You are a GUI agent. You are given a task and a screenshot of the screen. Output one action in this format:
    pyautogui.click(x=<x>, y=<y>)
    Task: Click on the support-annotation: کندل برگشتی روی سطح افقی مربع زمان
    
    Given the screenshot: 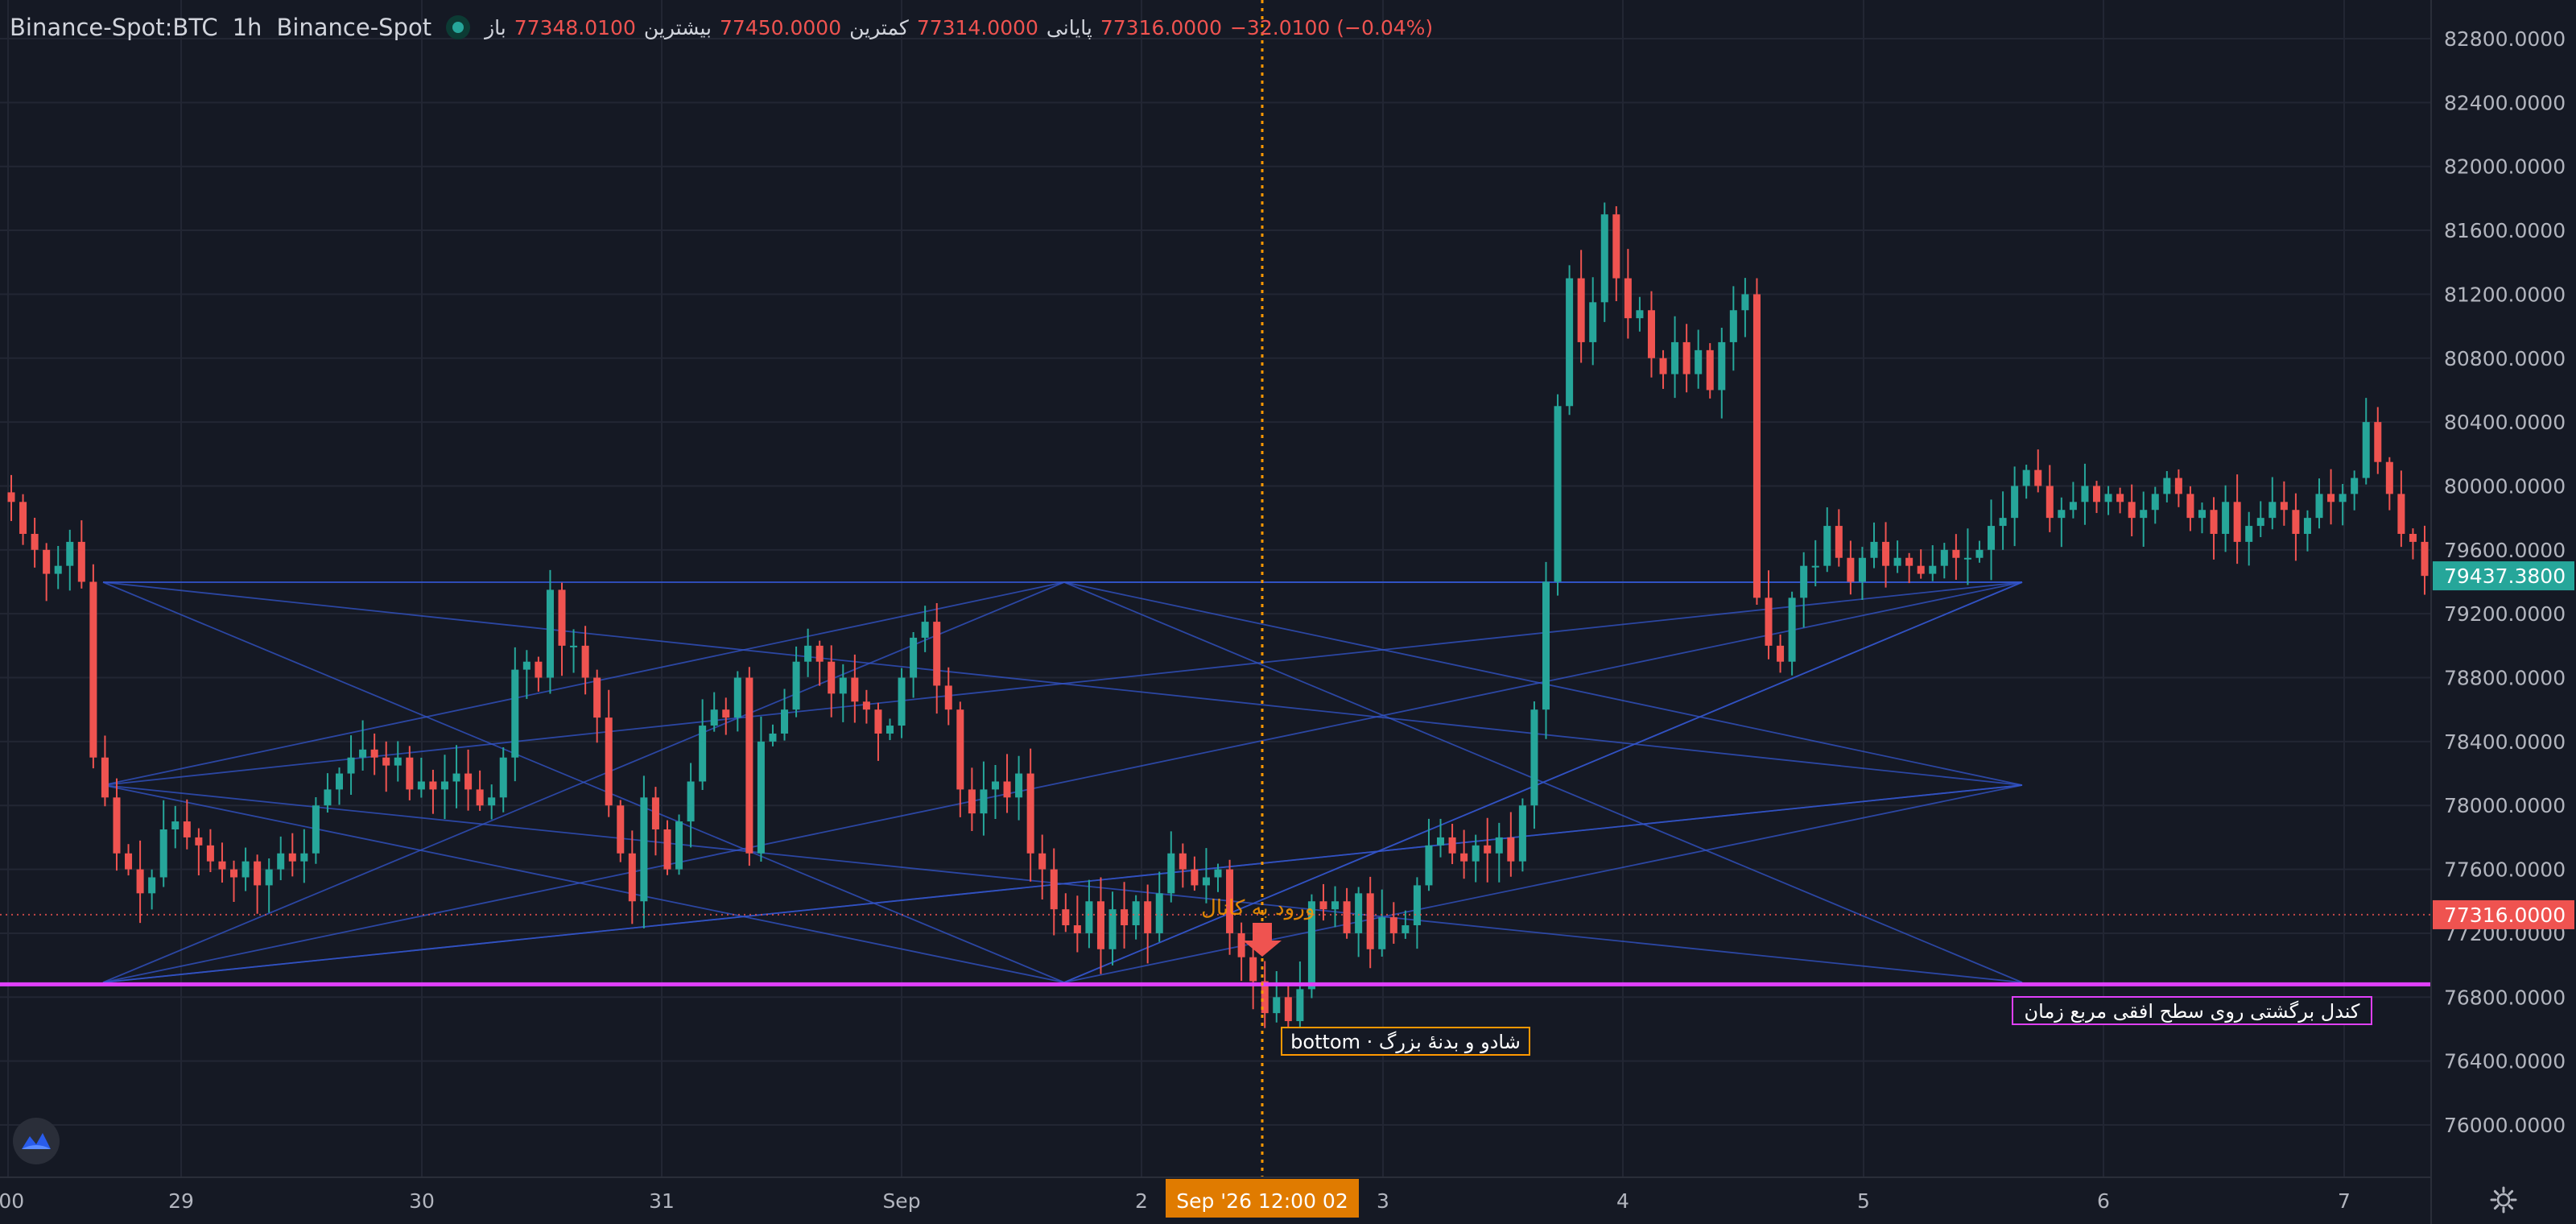 What is the action you would take?
    pyautogui.click(x=2192, y=1010)
    